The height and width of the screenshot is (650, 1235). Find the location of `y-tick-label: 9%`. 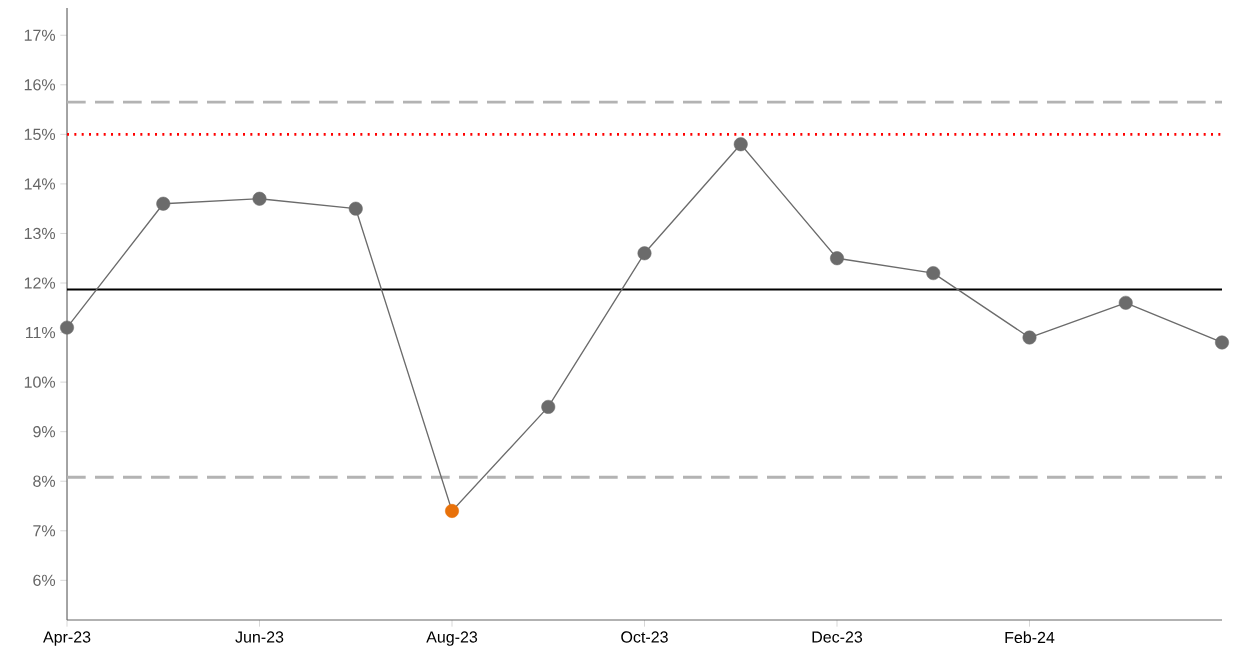

y-tick-label: 9% is located at coordinates (44, 431).